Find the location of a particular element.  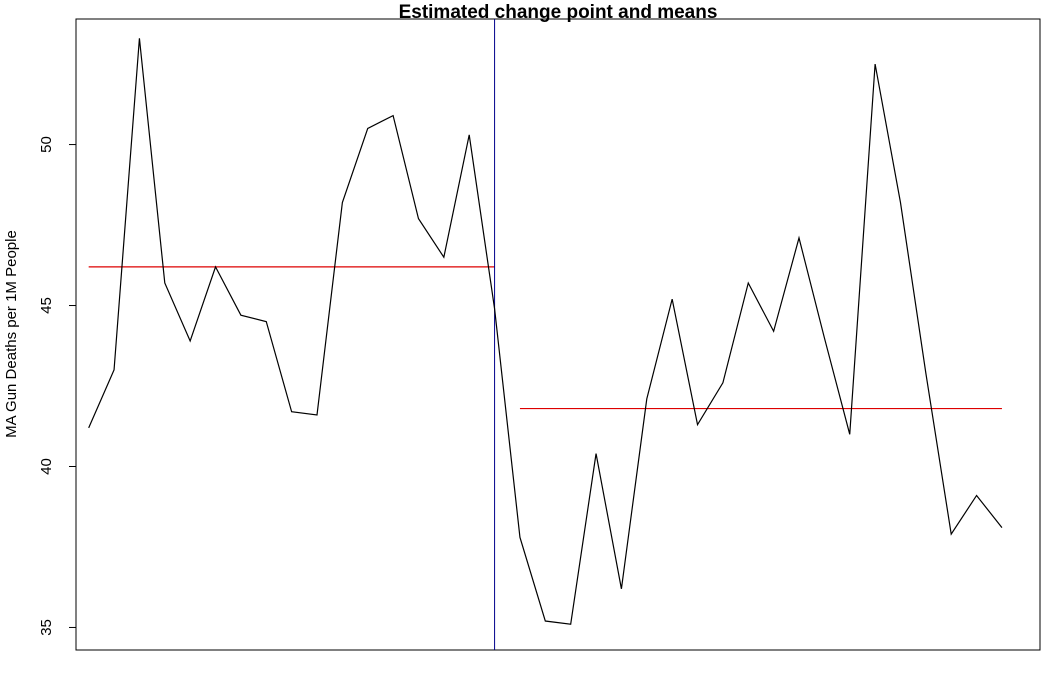

y-tick-label: 45 is located at coordinates (46, 305).